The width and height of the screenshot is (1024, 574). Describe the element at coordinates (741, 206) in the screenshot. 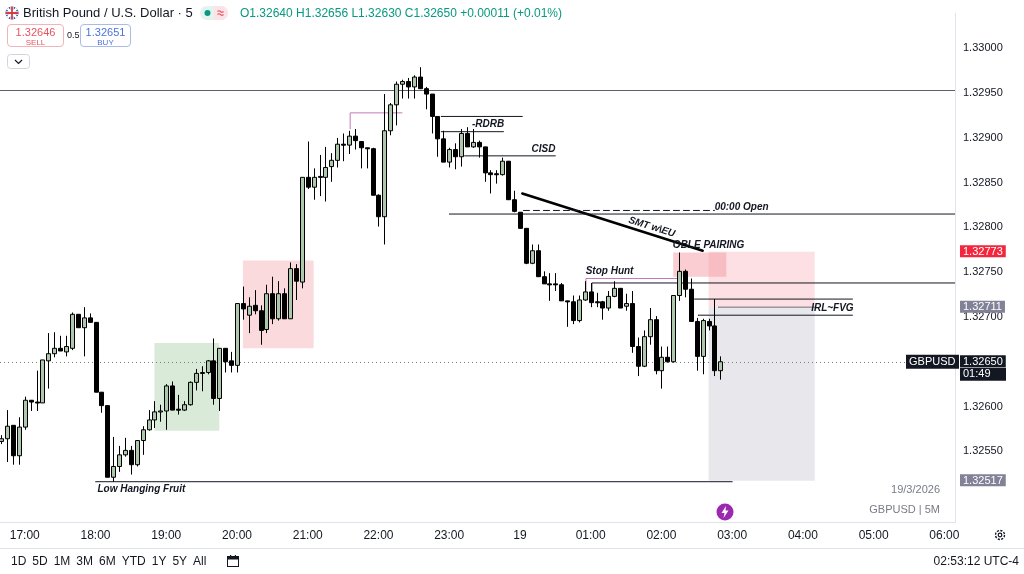

I see `annotation: 00:00 Open` at that location.